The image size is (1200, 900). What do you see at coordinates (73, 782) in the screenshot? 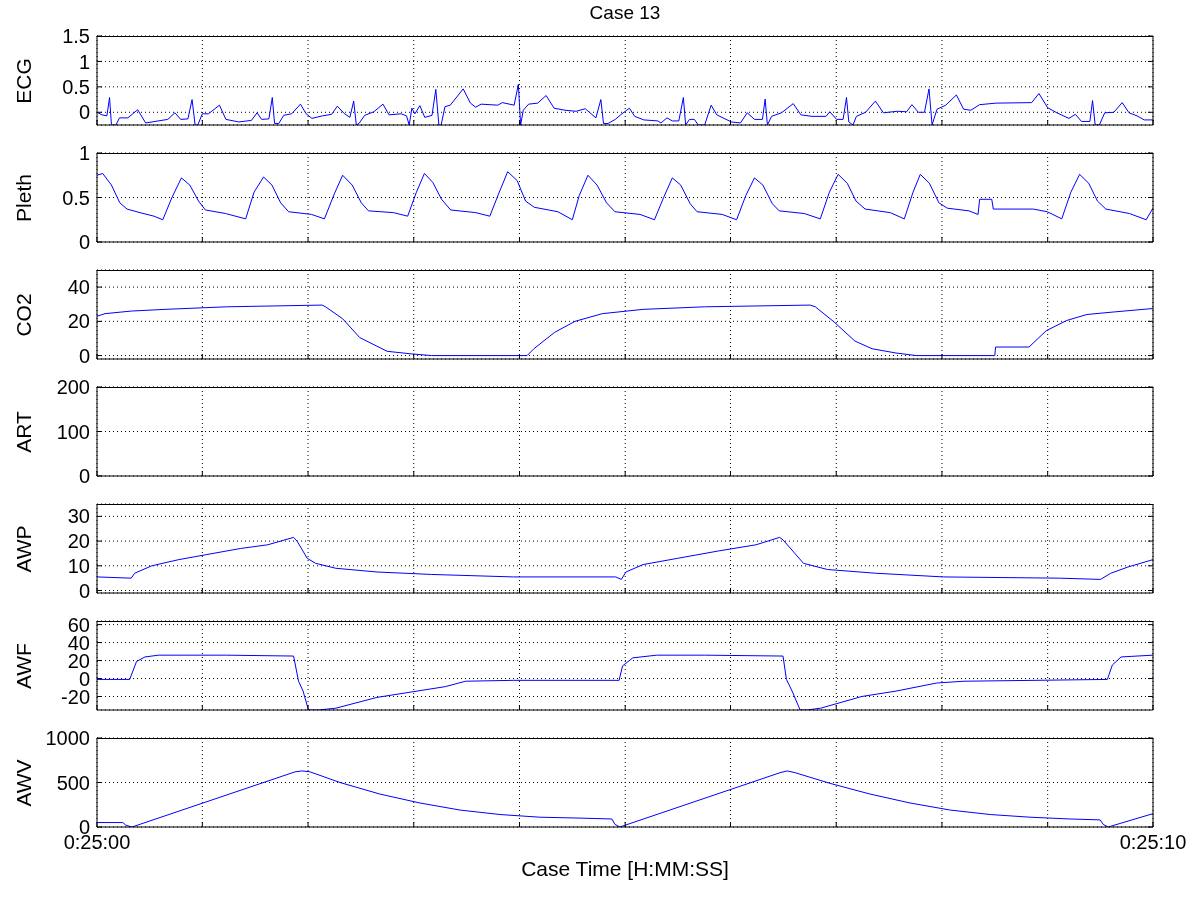
I see `y-tick-label: 500` at bounding box center [73, 782].